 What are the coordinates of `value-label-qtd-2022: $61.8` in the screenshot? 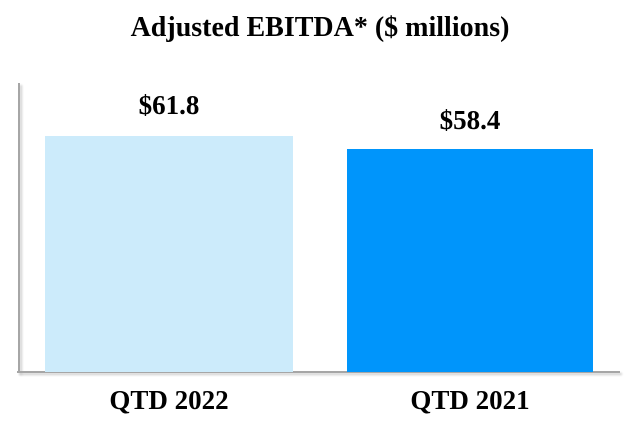 It's located at (169, 105).